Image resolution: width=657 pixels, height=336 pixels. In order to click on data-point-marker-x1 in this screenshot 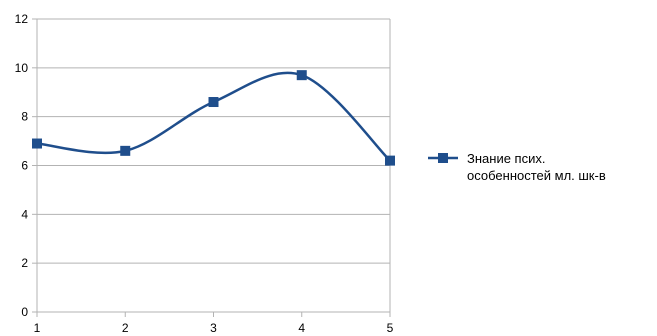, I will do `click(37, 143)`.